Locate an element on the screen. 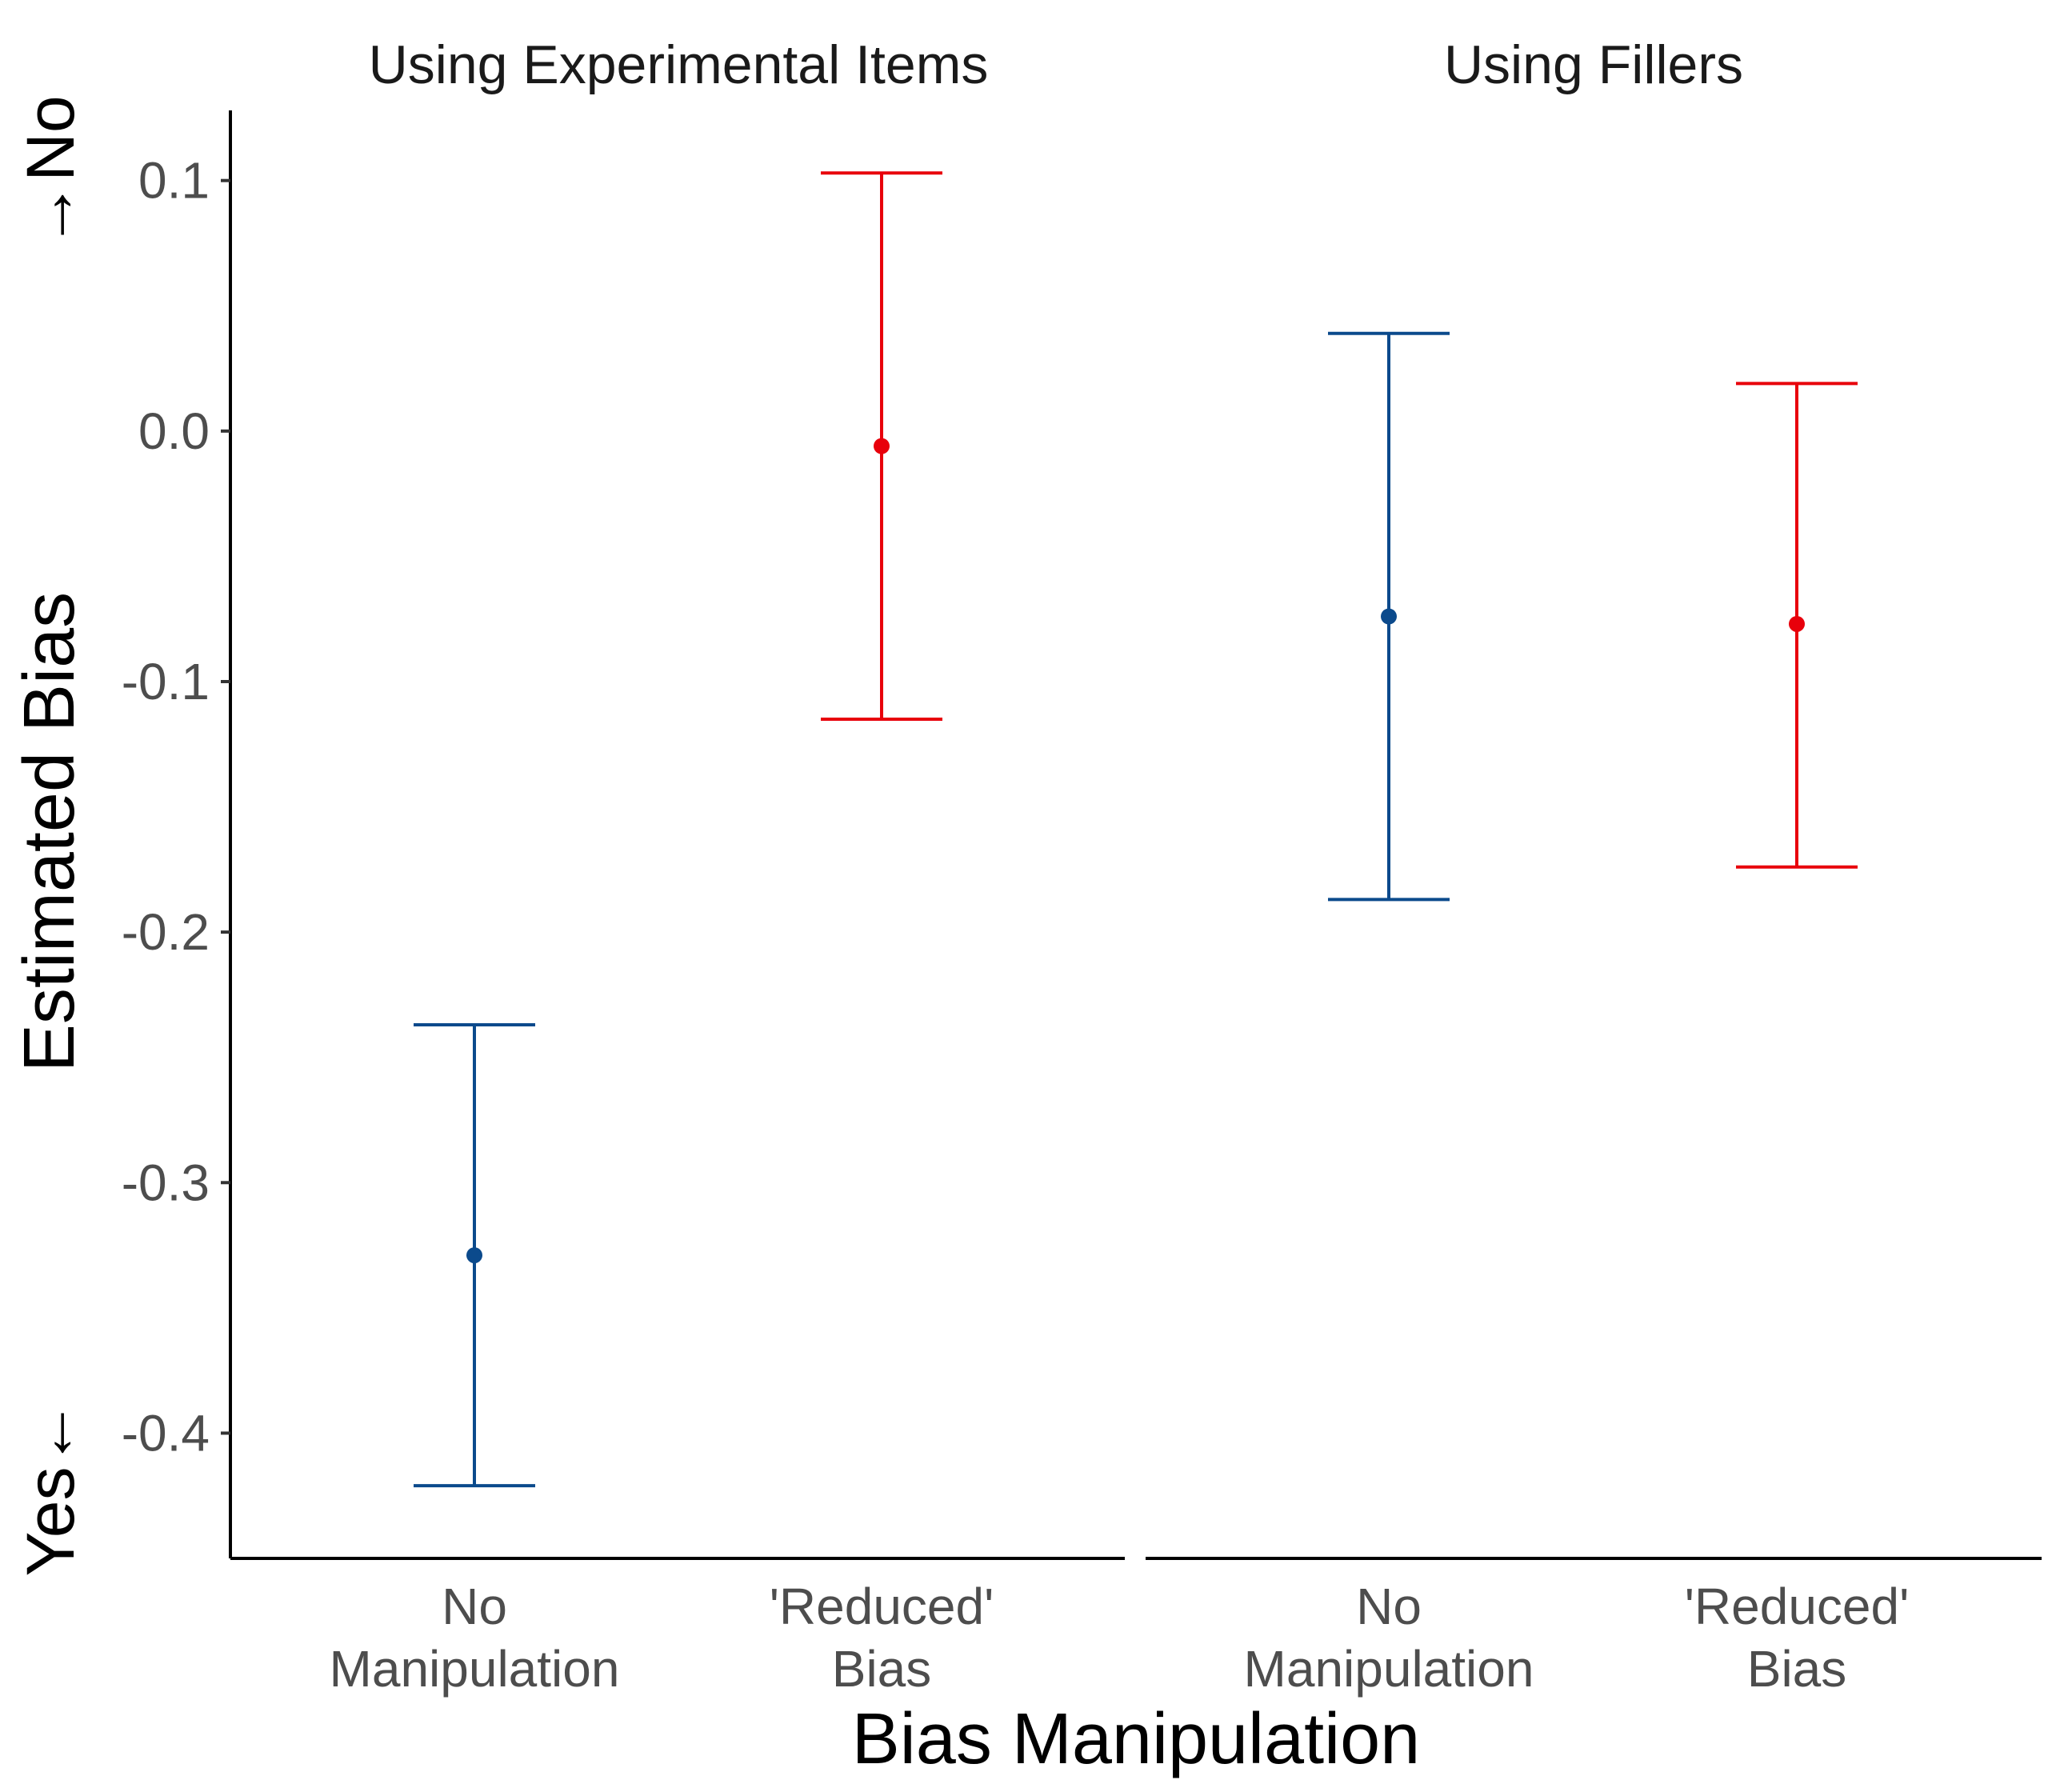 The width and height of the screenshot is (2048, 1792). panel-2-marks is located at coordinates (1593, 616).